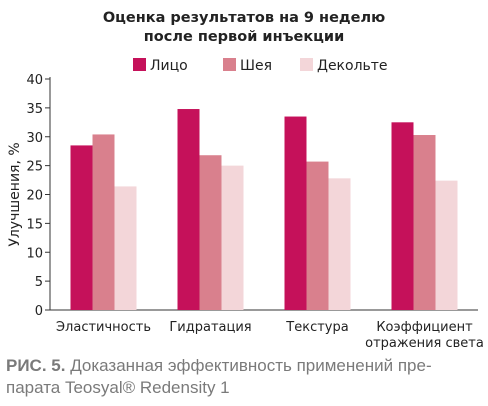  What do you see at coordinates (34, 80) in the screenshot?
I see `y-tick-label: 40` at bounding box center [34, 80].